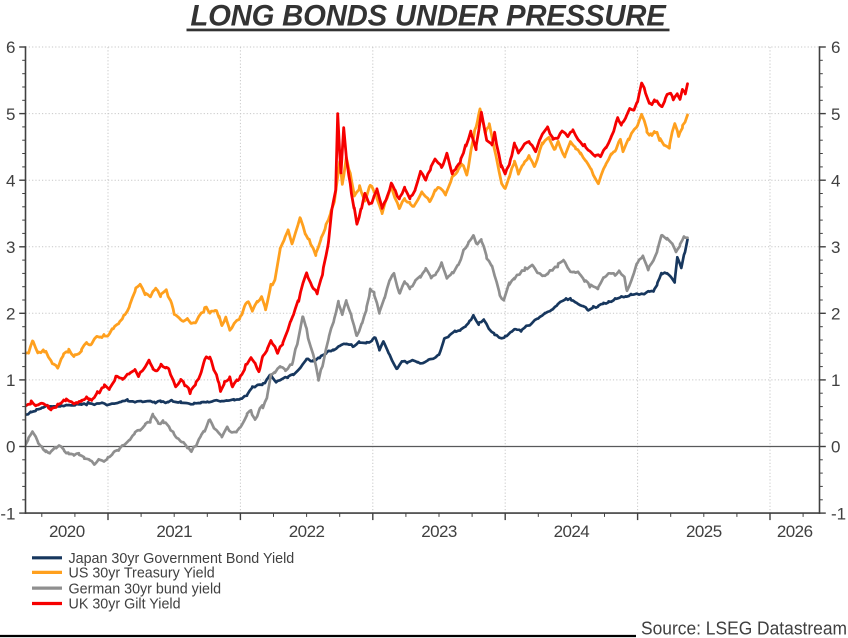 Image resolution: width=848 pixels, height=638 pixels. I want to click on svg-text: 2022, so click(307, 531).